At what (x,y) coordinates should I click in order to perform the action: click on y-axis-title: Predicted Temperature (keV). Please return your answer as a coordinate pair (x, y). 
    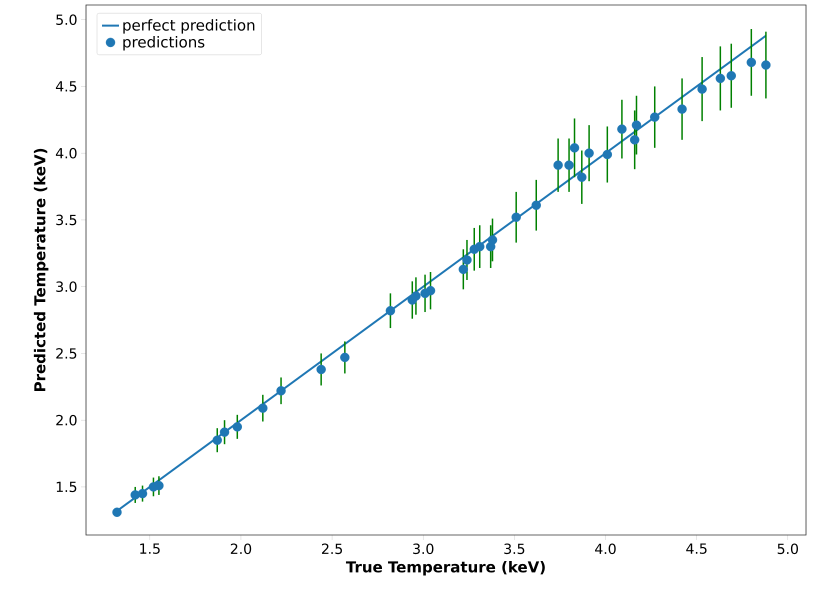
    Looking at the image, I should click on (41, 270).